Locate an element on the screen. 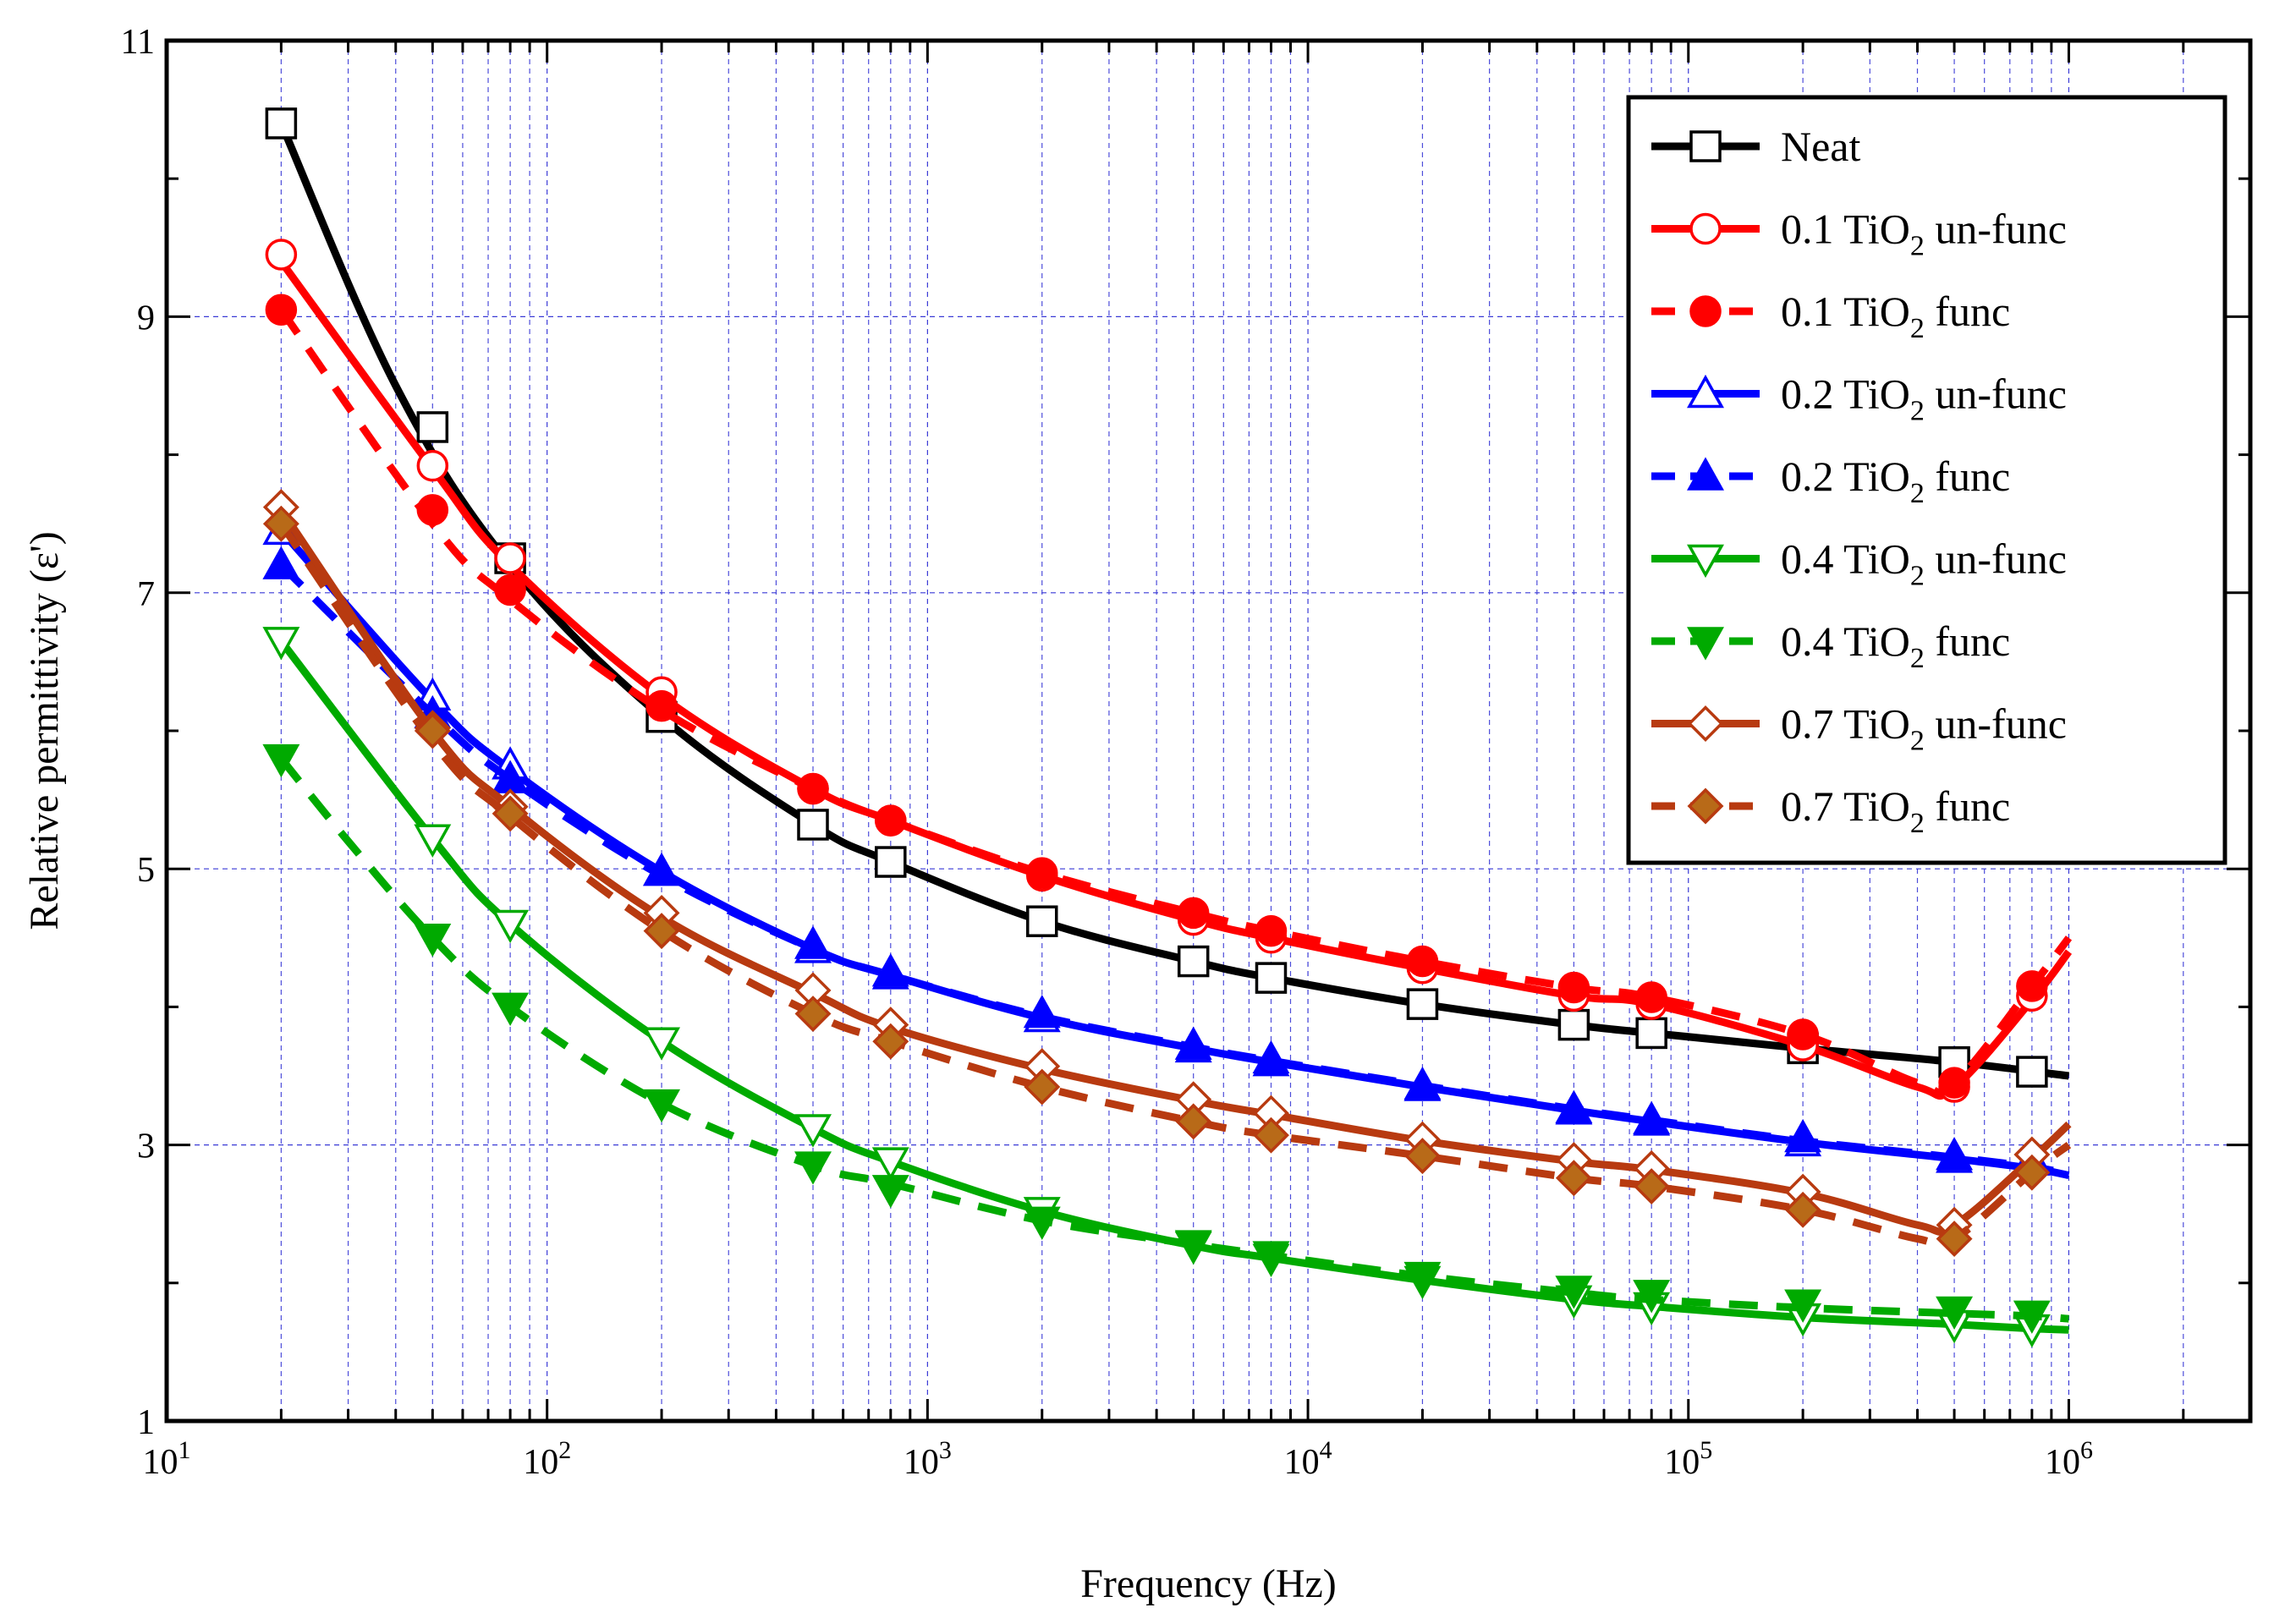 This screenshot has width=2274, height=1624. legend-entry-6: 0.4 TiO2 func is located at coordinates (1830, 645).